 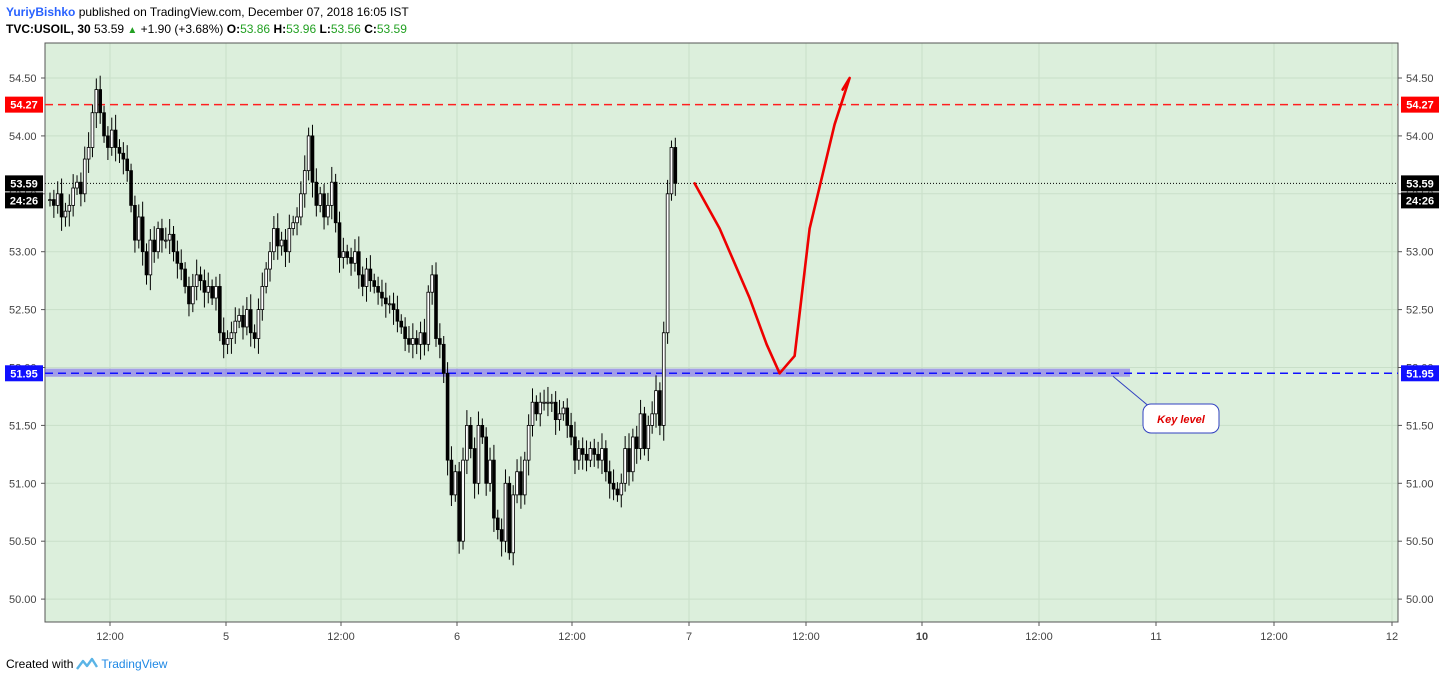 I want to click on y-tick-label-left: 50.00, so click(x=23, y=600).